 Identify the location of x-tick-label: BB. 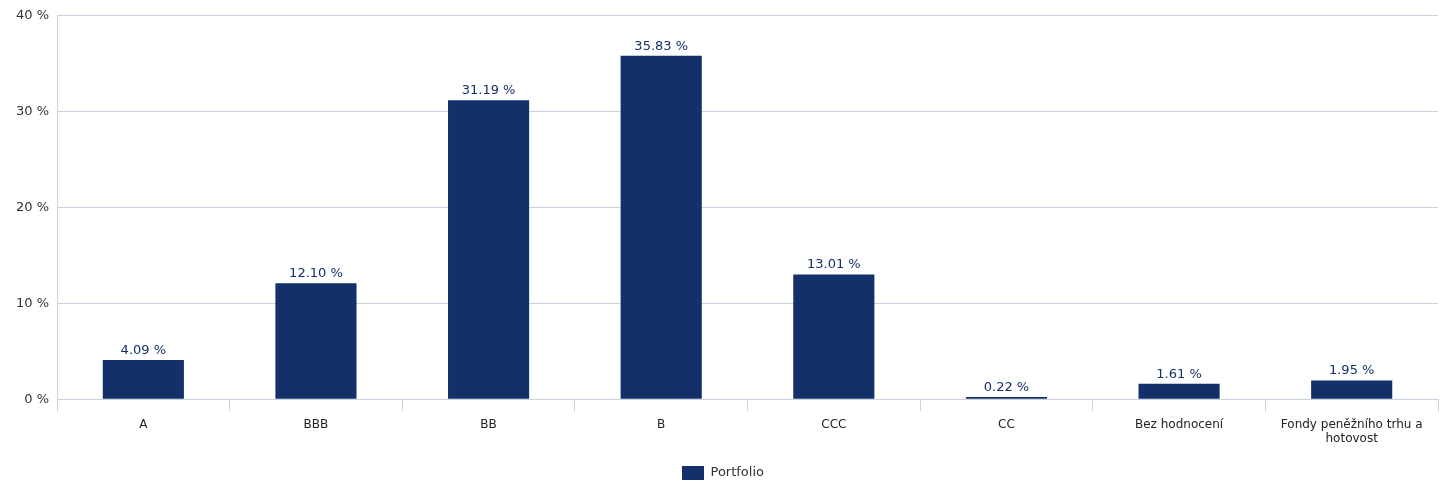
(488, 423).